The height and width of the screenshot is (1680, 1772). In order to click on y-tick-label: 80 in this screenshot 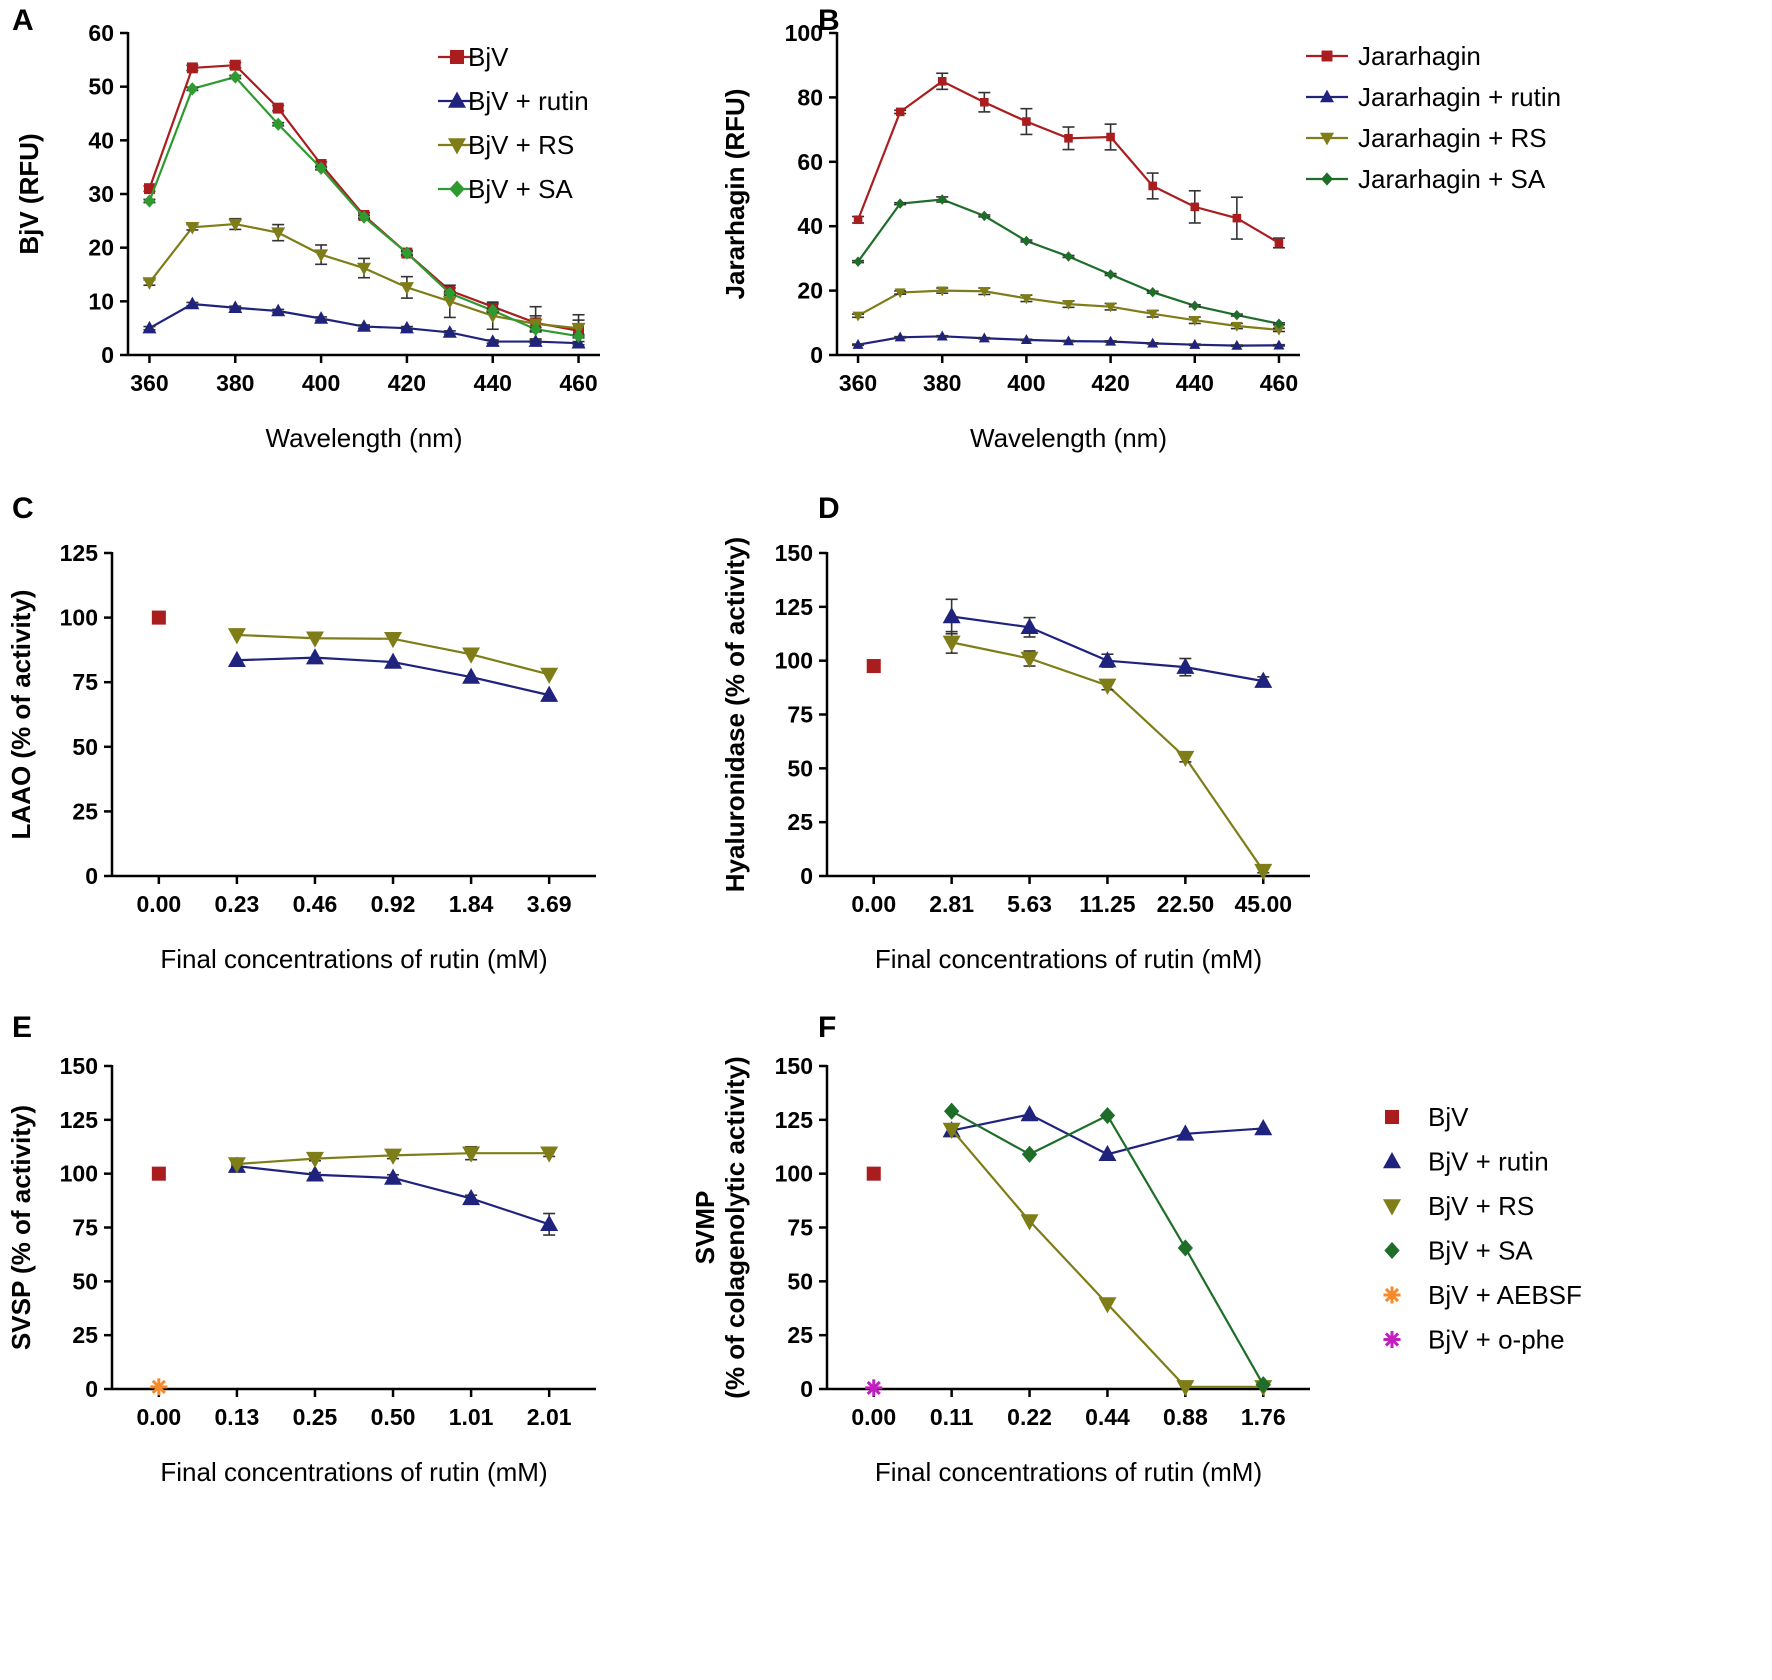, I will do `click(810, 97)`.